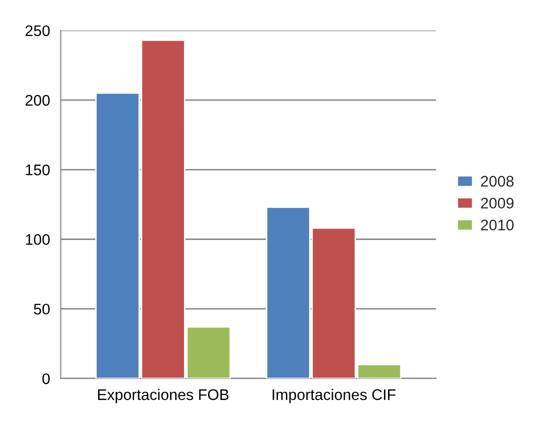 This screenshot has width=552, height=435. I want to click on legend-label: 2008, so click(497, 181).